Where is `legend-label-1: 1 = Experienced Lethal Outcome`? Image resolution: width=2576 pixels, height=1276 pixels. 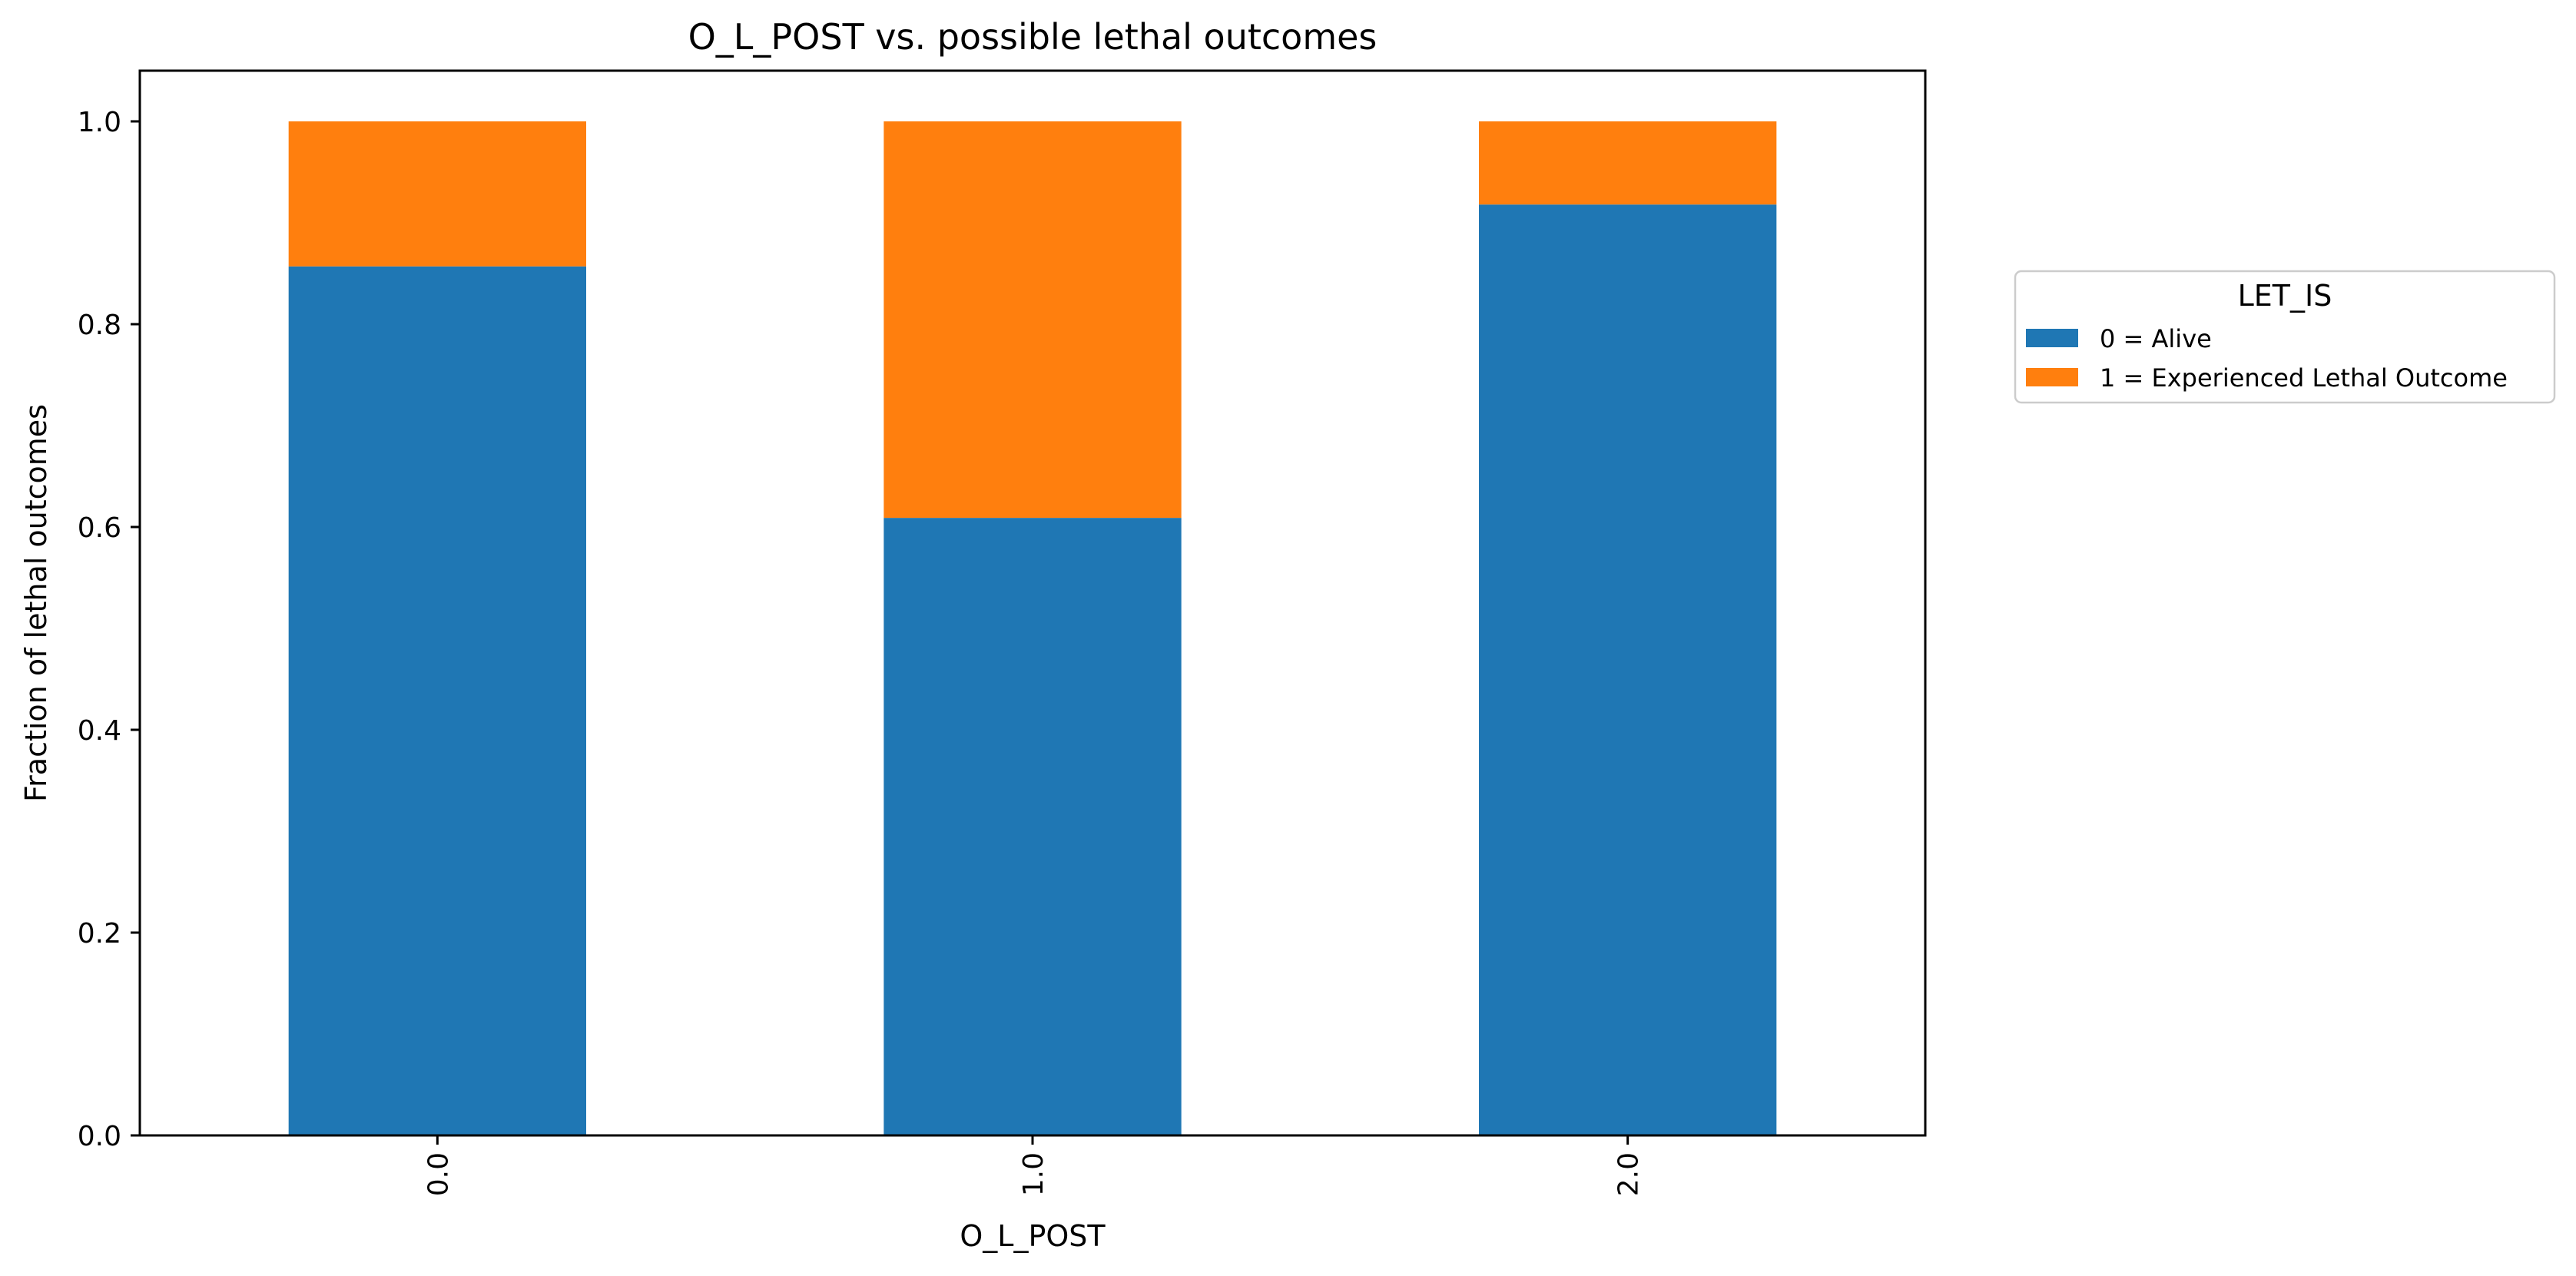 legend-label-1: 1 = Experienced Lethal Outcome is located at coordinates (2304, 378).